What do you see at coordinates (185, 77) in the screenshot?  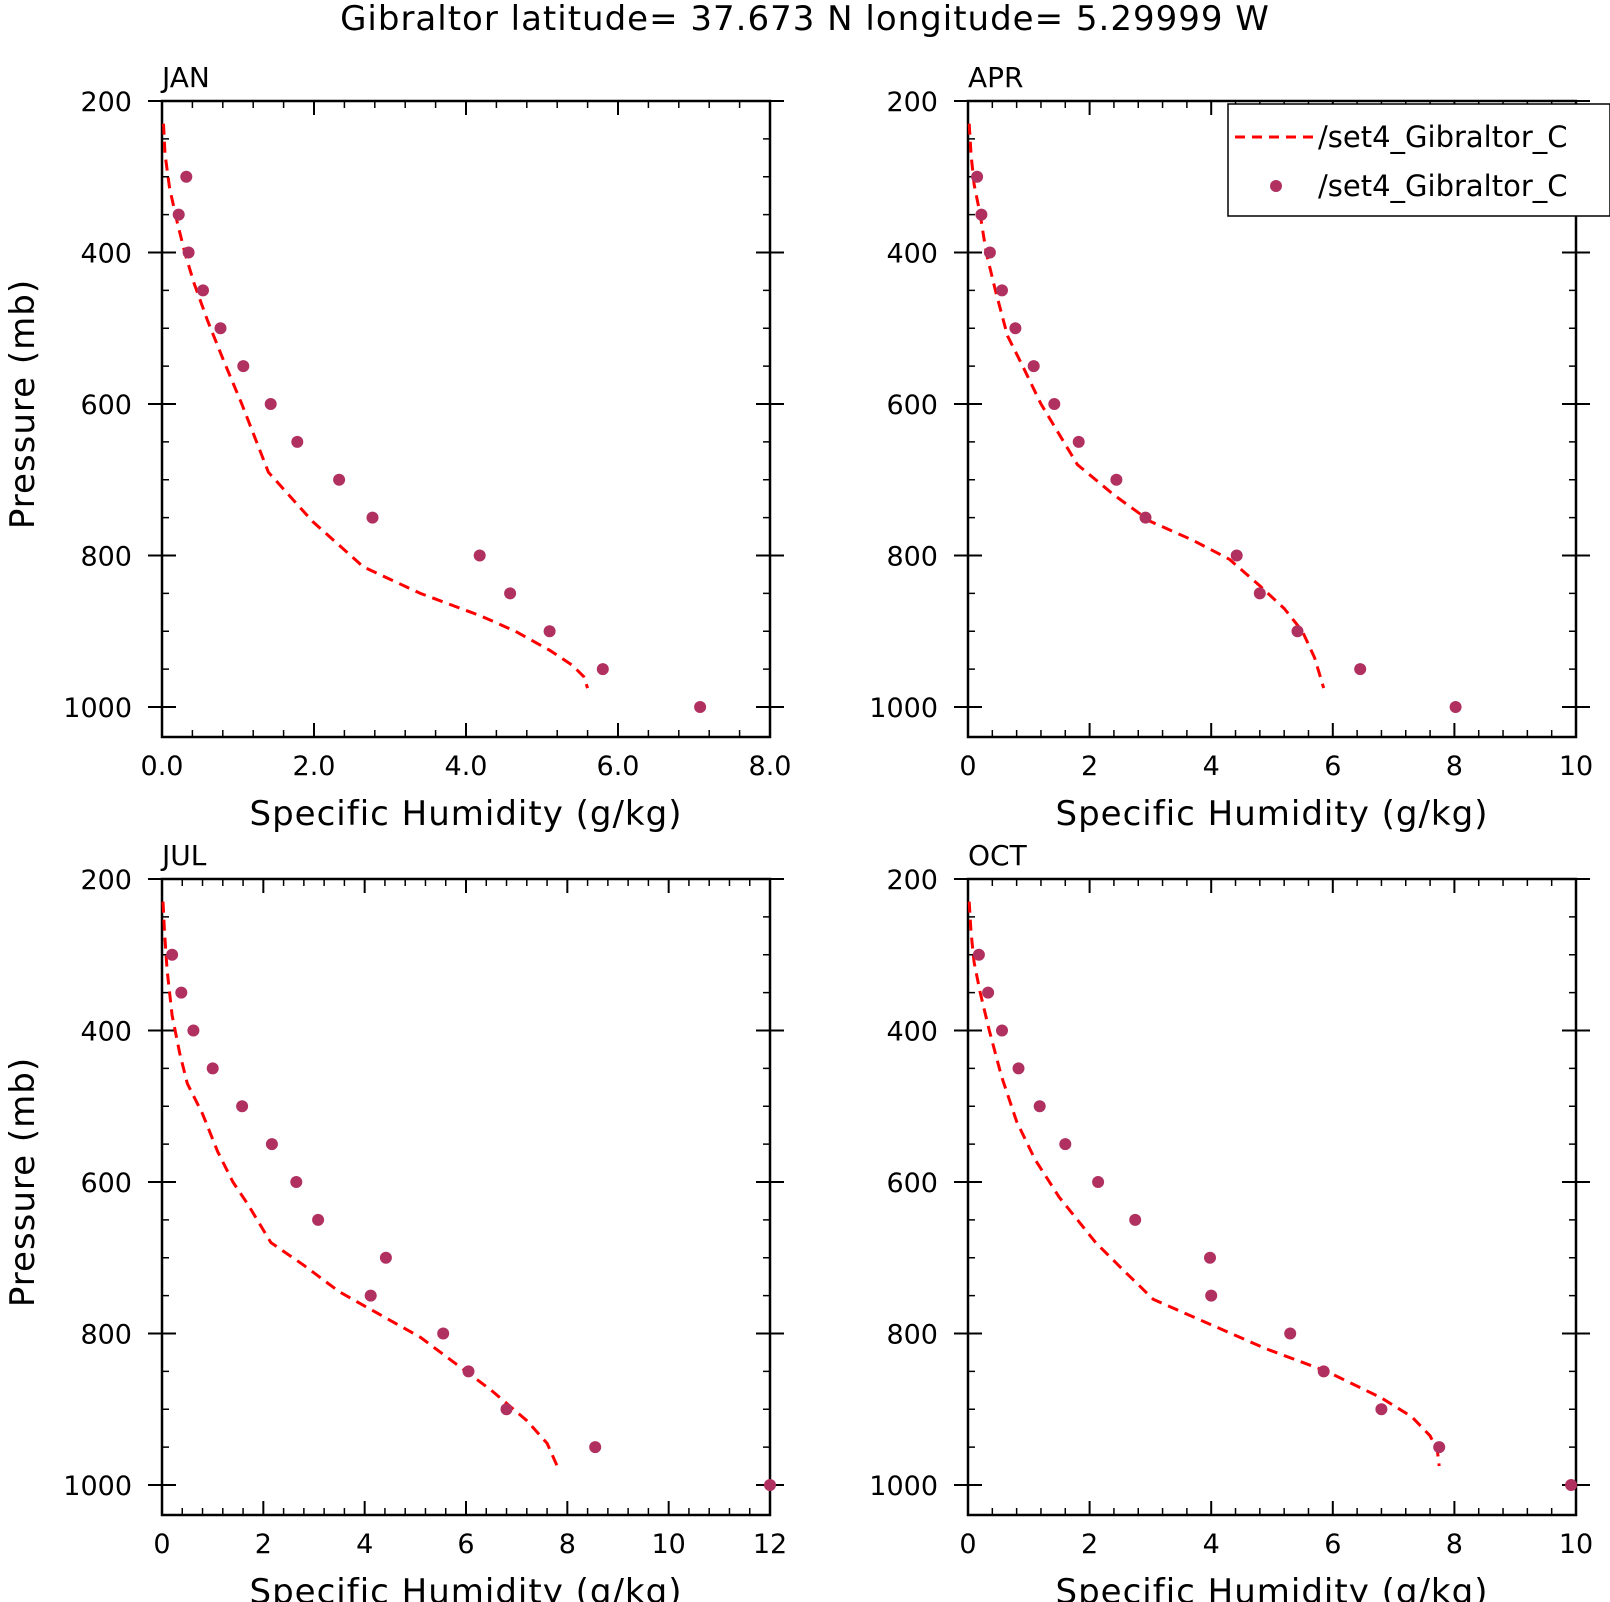 I see `panel-label: JAN` at bounding box center [185, 77].